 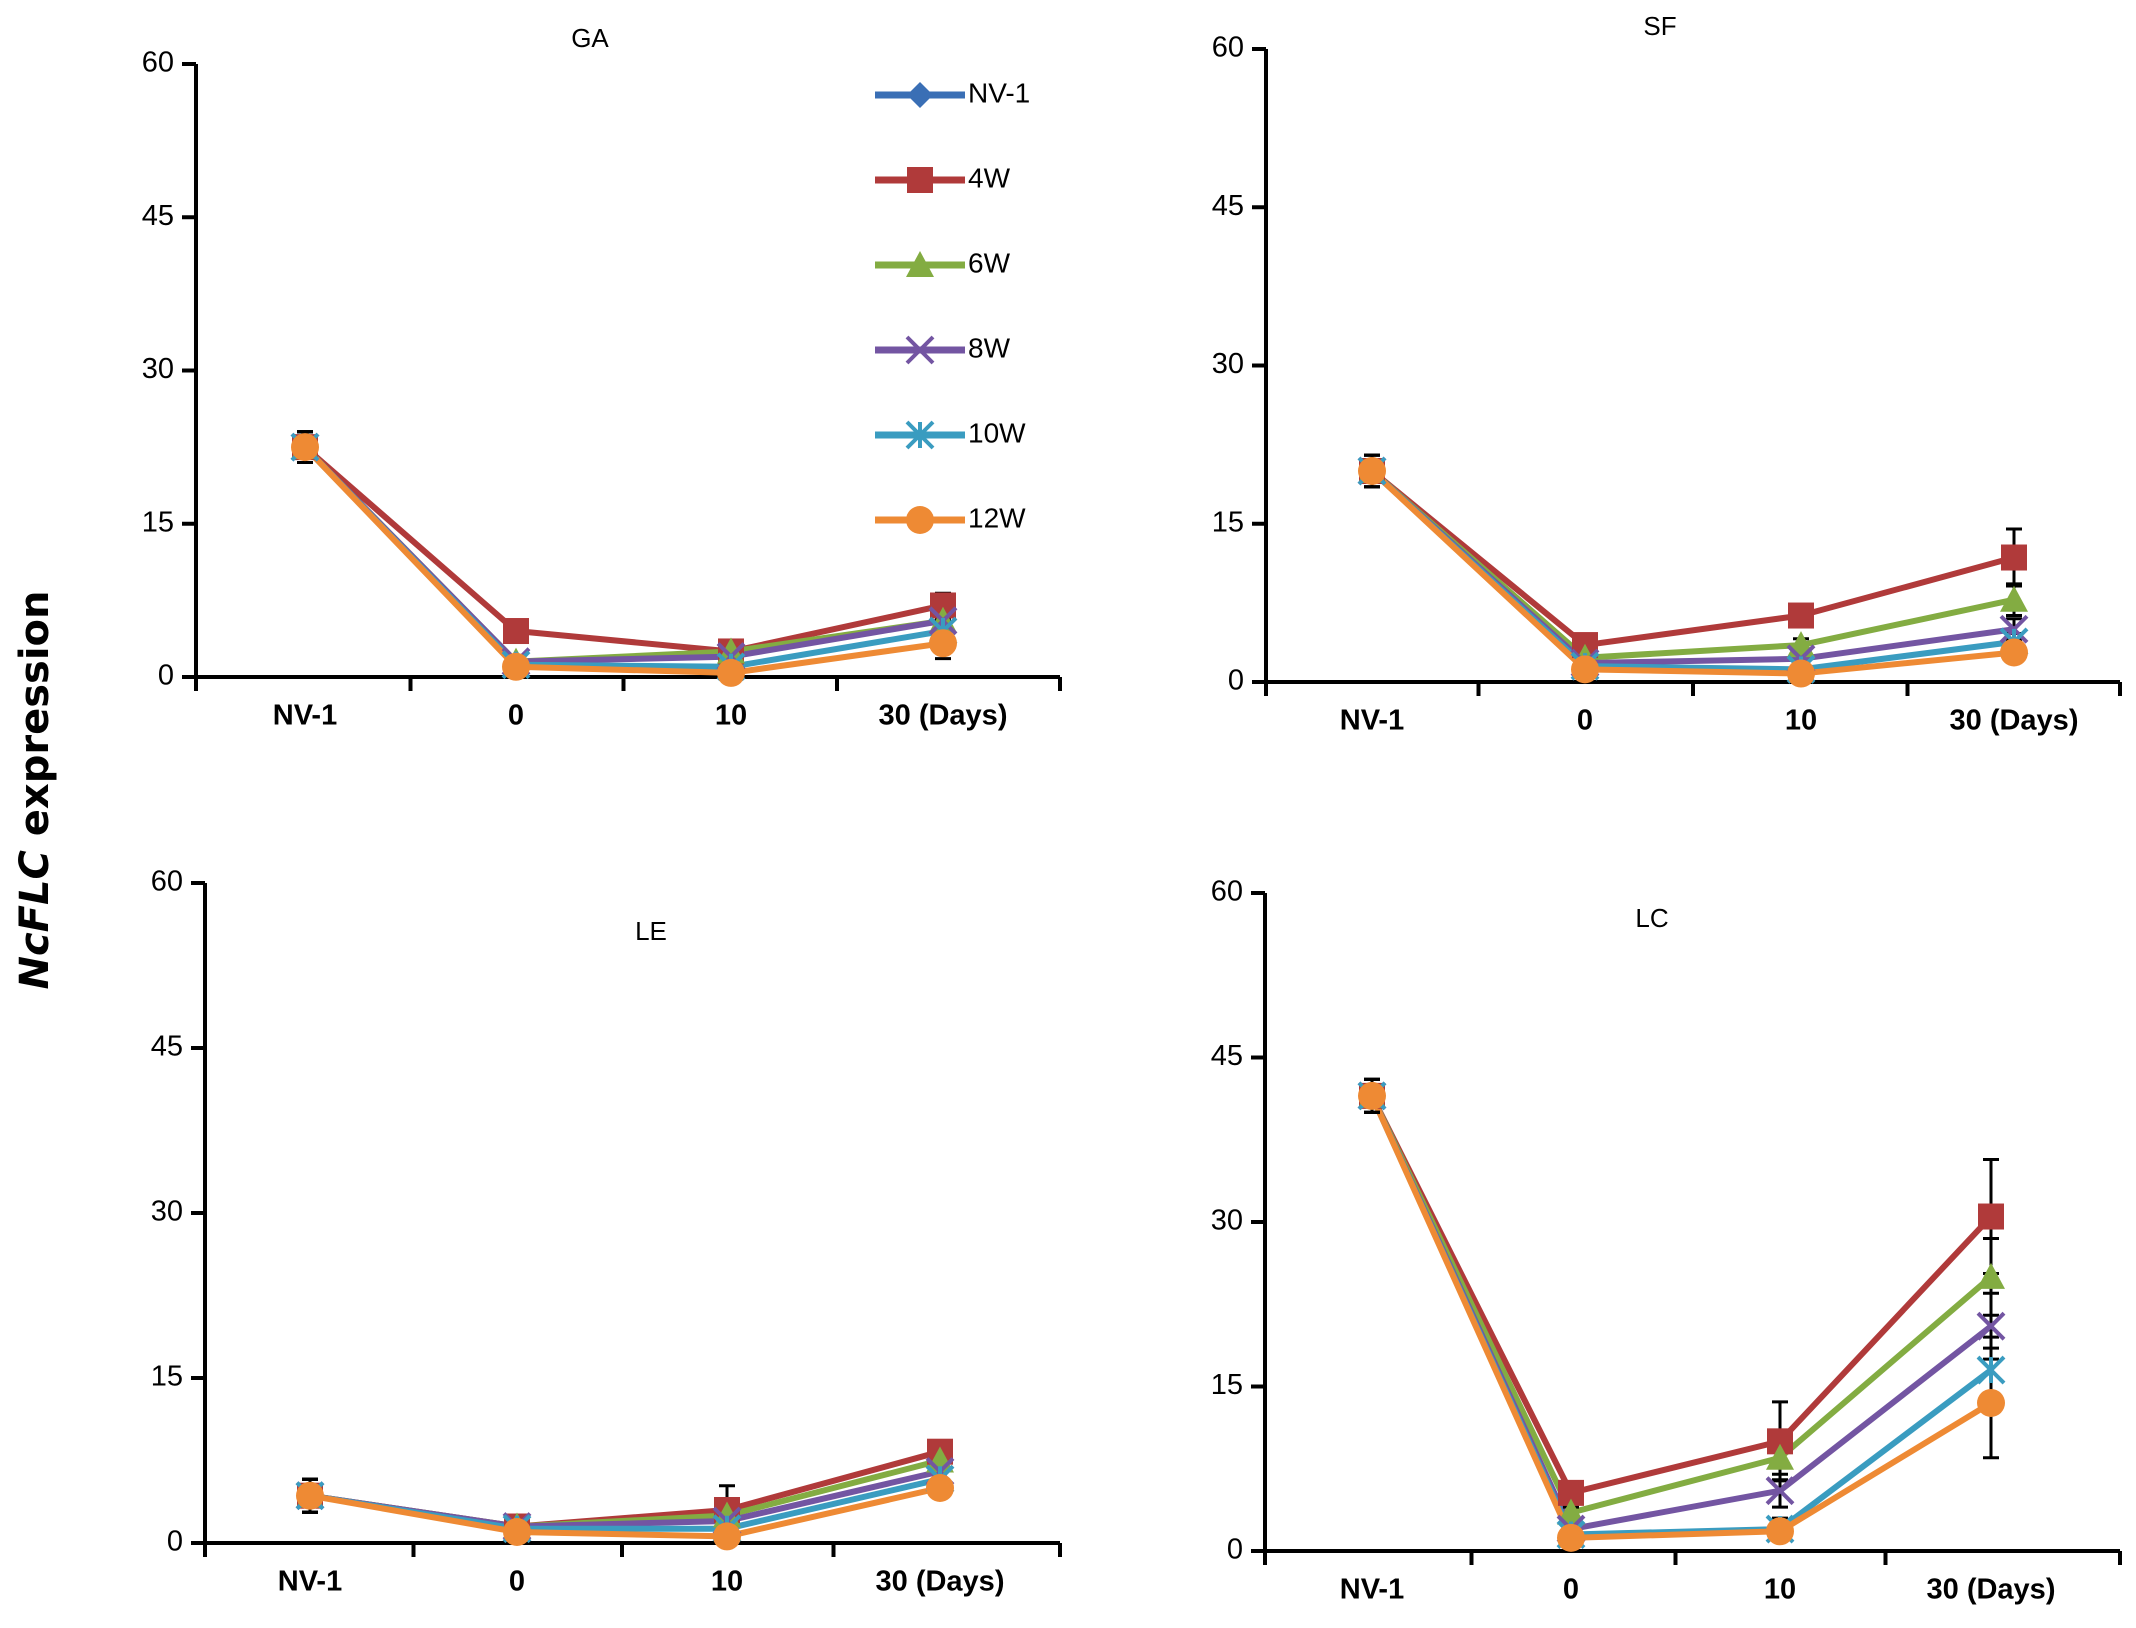 What do you see at coordinates (997, 432) in the screenshot?
I see `legend-label: 10W` at bounding box center [997, 432].